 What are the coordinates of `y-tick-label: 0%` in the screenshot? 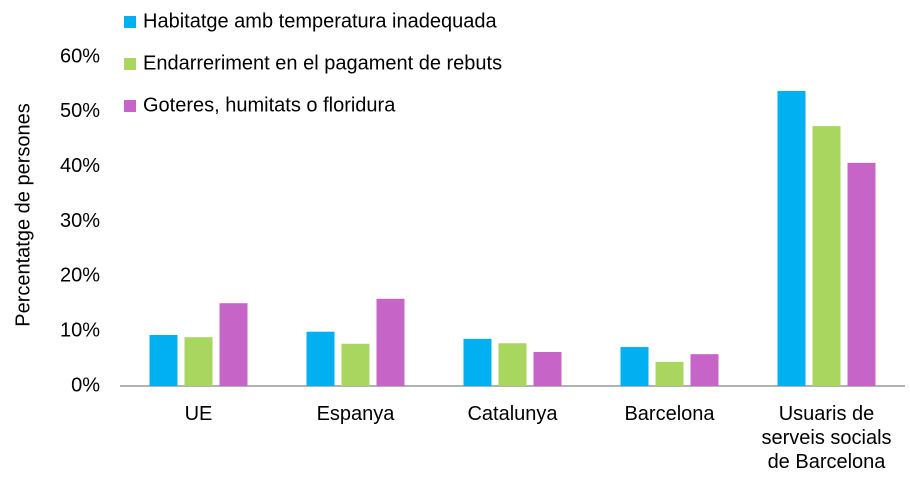 It's located at (85, 385).